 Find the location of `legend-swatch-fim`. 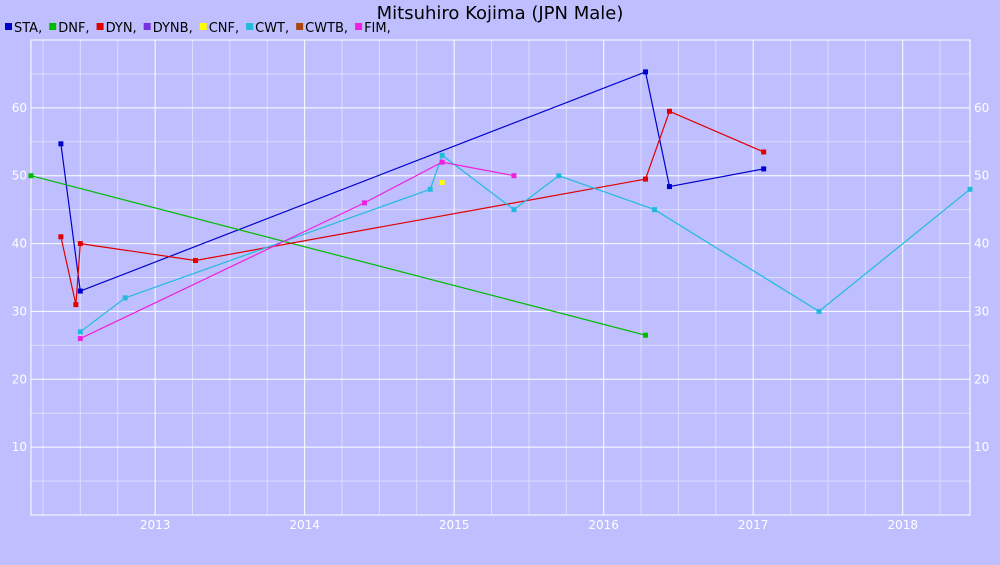

legend-swatch-fim is located at coordinates (359, 26).